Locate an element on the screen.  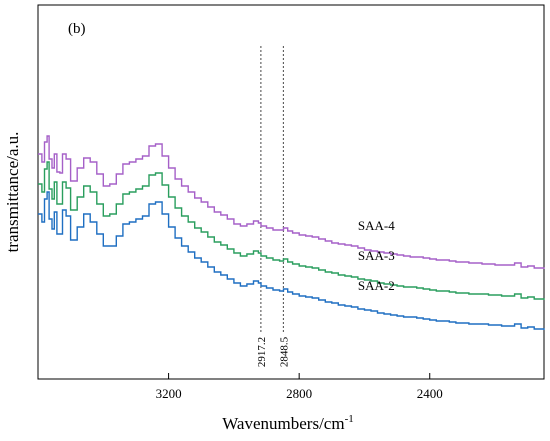
x-tick-label: 2400 is located at coordinates (430, 393).